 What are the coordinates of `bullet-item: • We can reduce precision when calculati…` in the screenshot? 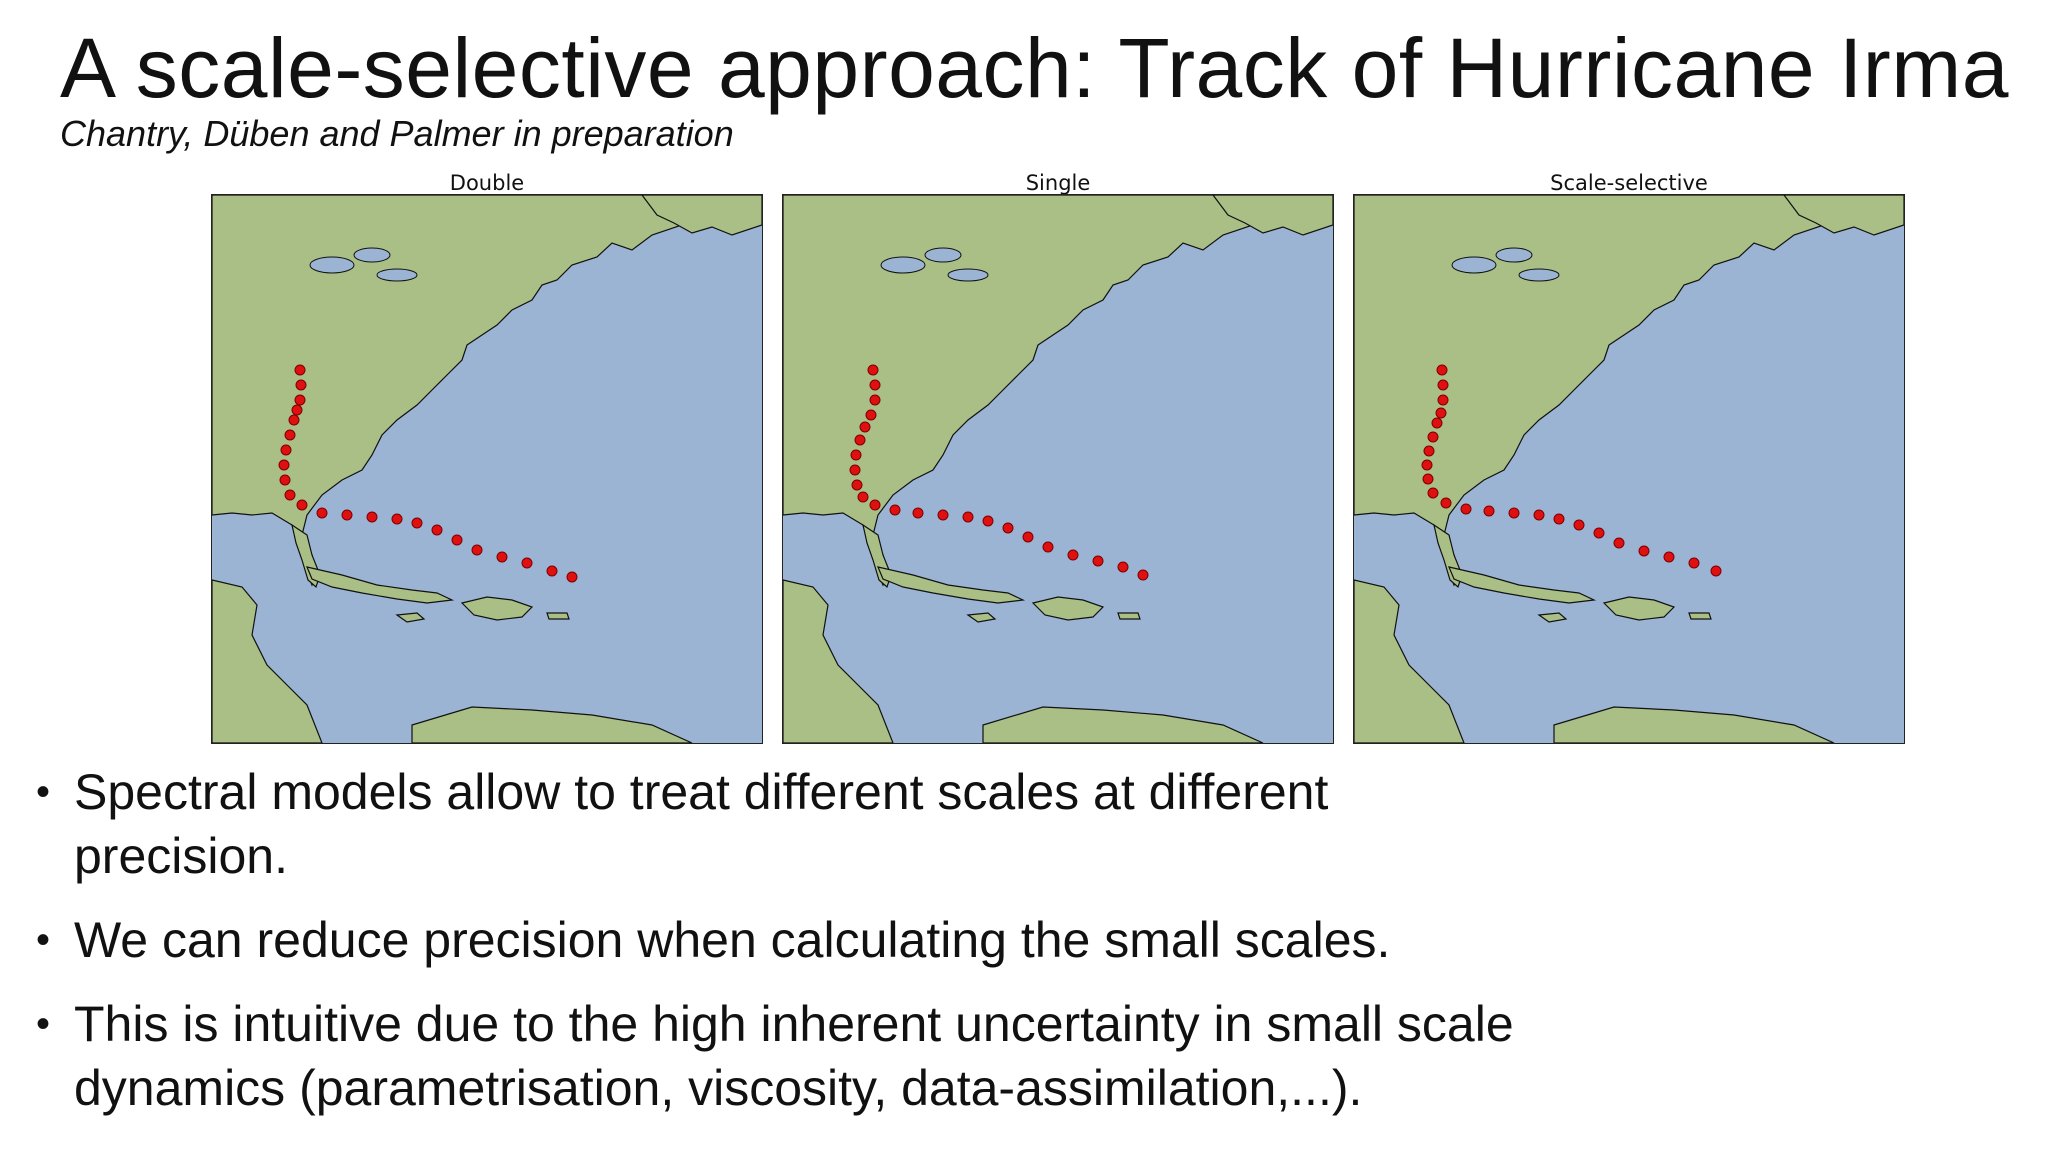 It's located at (880, 940).